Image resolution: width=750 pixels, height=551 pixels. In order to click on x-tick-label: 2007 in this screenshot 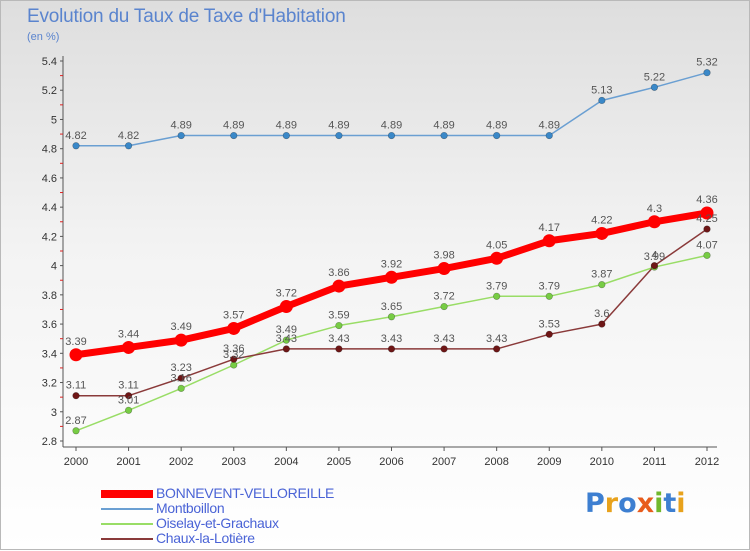, I will do `click(444, 462)`.